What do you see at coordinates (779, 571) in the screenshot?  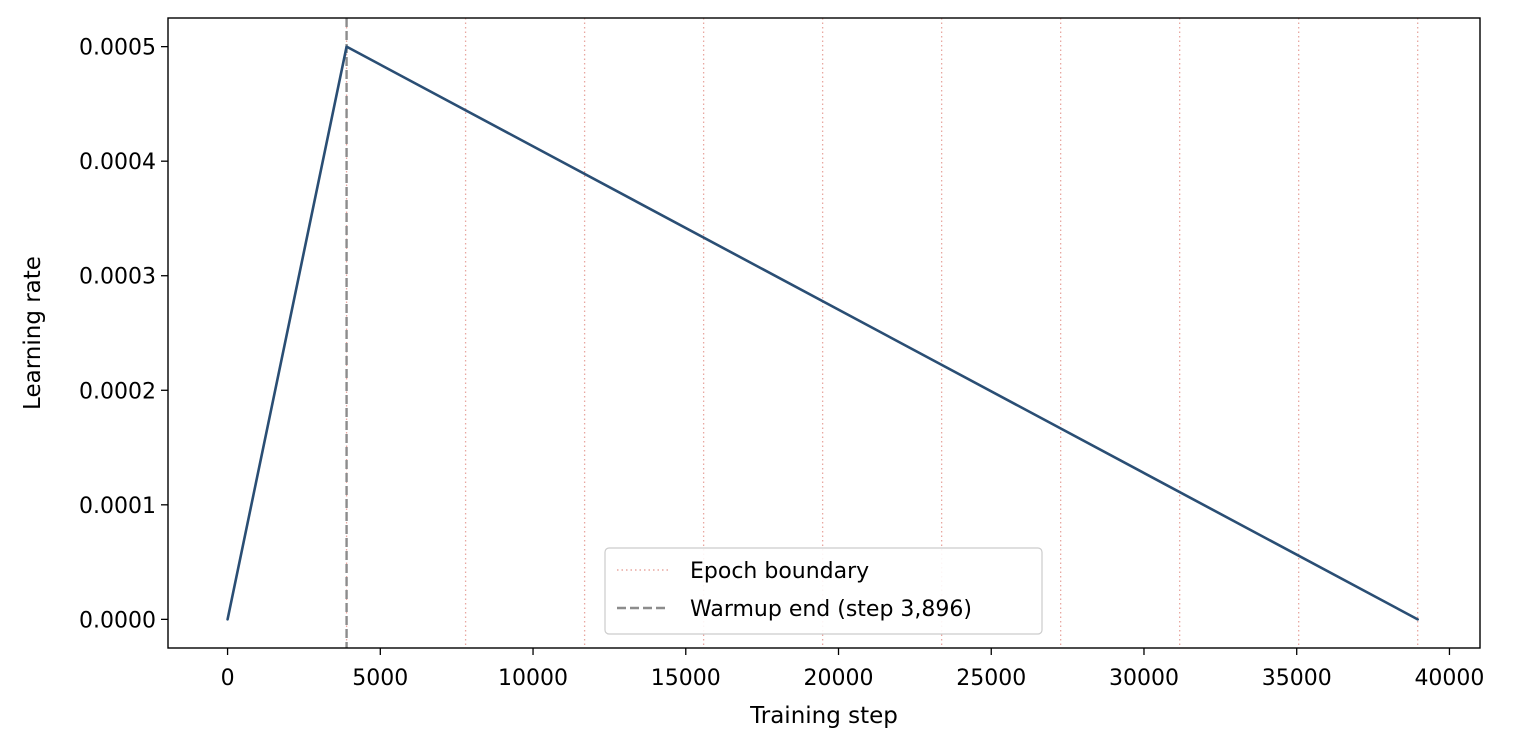 I see `legend-label-epoch-boundary: Epoch boundary` at bounding box center [779, 571].